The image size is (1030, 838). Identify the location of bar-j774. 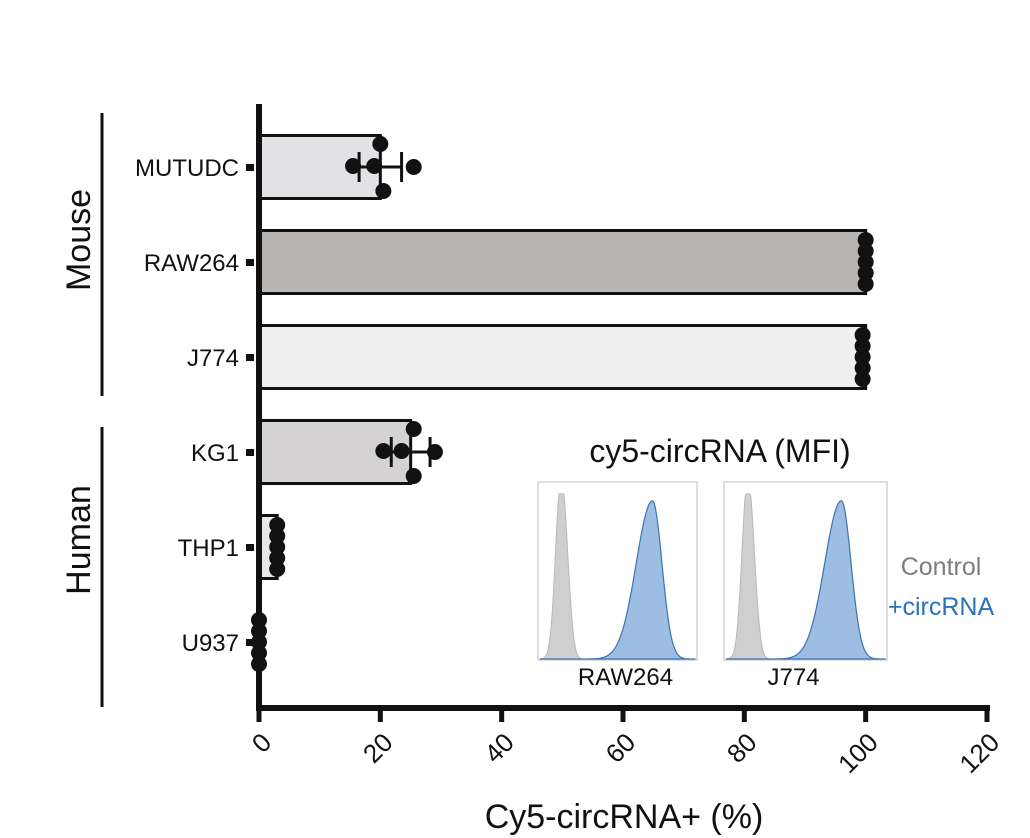
(562, 357).